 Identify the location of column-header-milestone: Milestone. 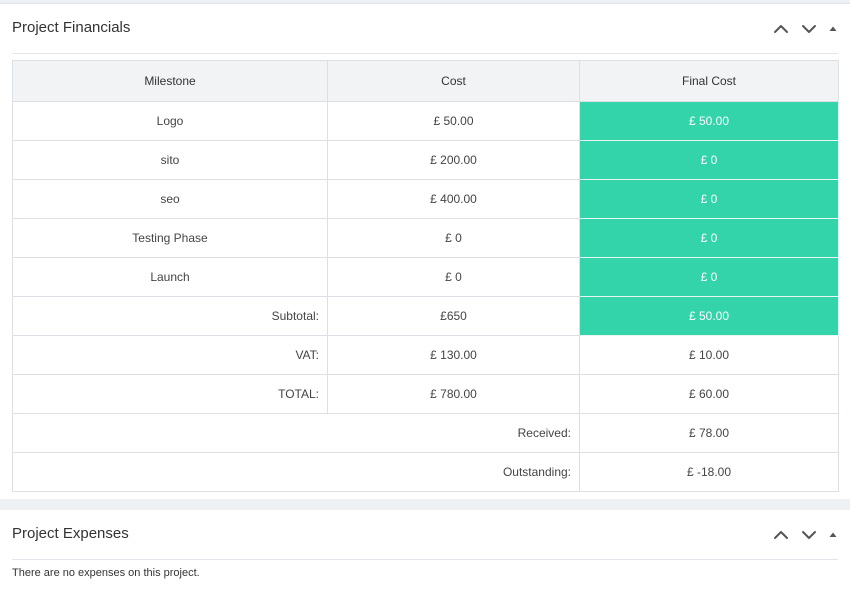
(170, 81).